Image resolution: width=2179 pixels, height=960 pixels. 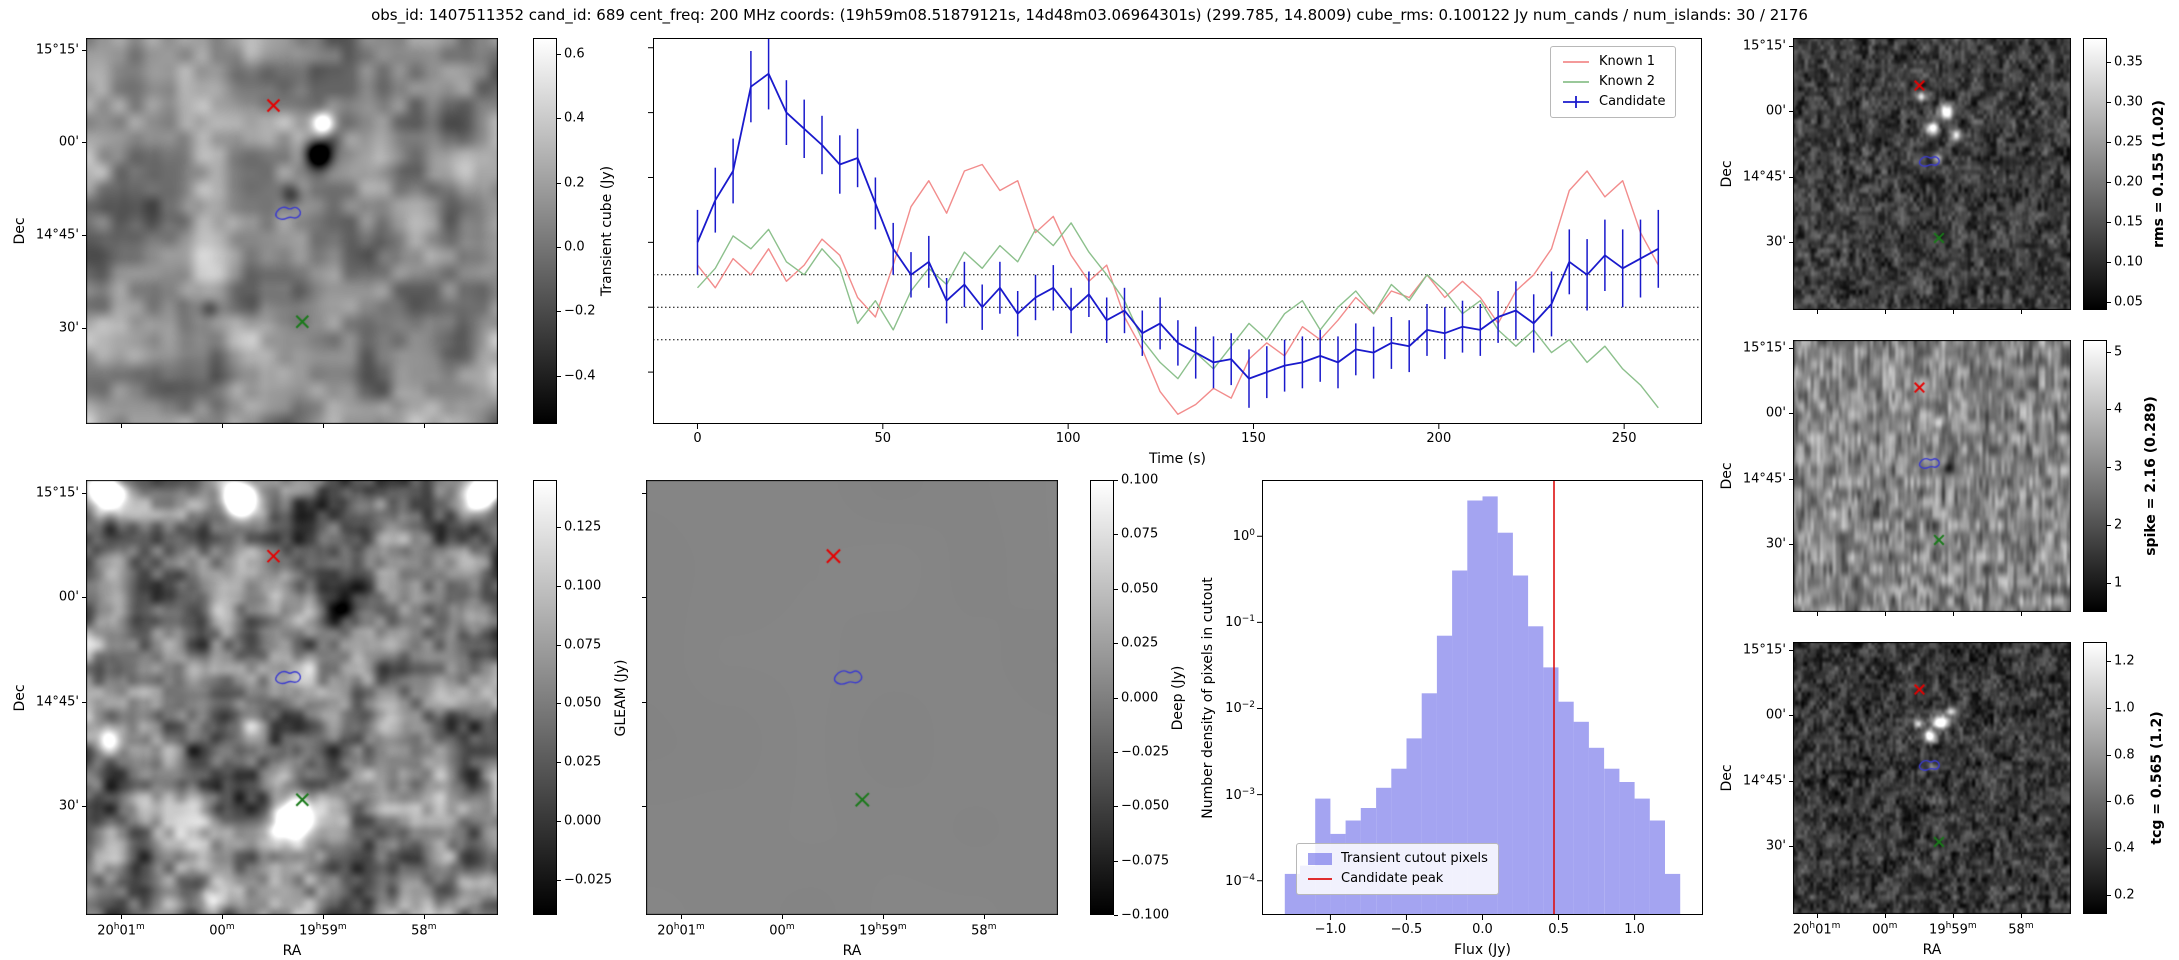 What do you see at coordinates (1145, 915) in the screenshot?
I see `colorbar-tick-label: −0.100` at bounding box center [1145, 915].